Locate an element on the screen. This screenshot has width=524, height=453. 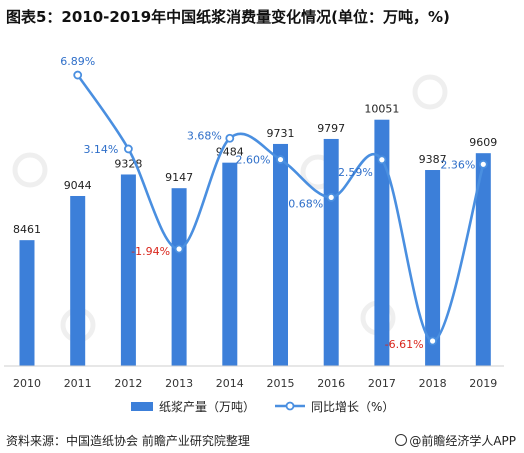
x-tick-group: 2010 2011 2012 2013 2014 2015 2016 2017 2018 2019 is located at coordinates (255, 383).